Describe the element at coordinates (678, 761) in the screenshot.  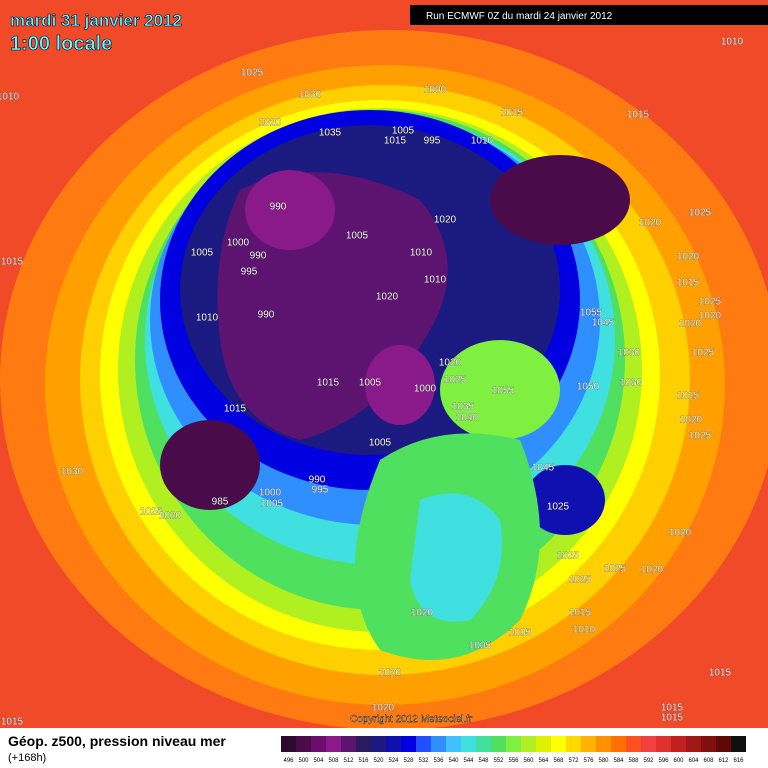
I see `colorbar-label: 600` at that location.